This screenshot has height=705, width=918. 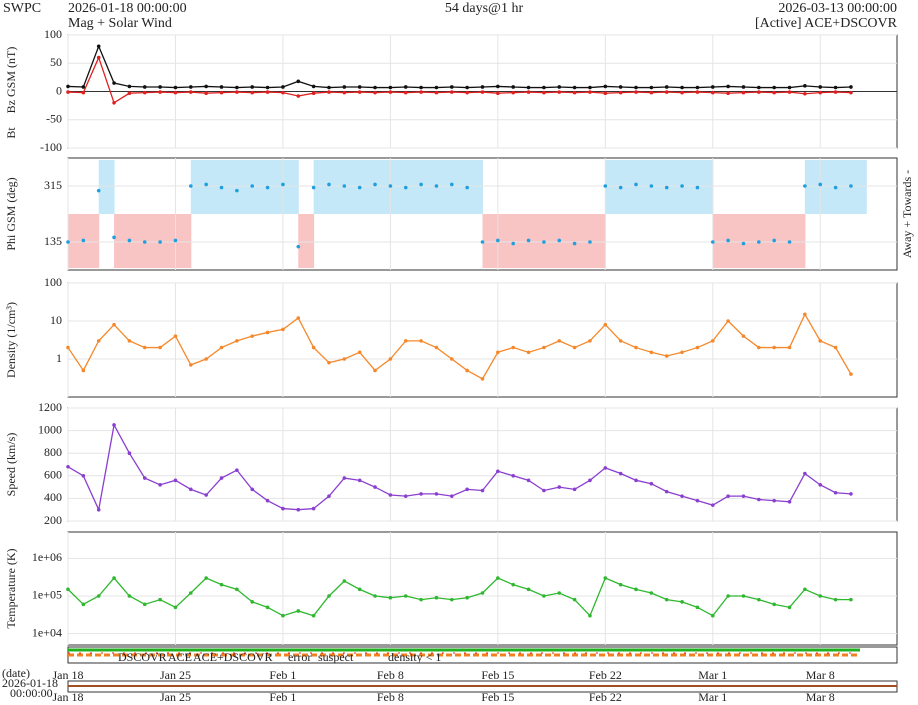 I want to click on end-time: 2026-03-13 00:00:00, so click(x=837, y=8).